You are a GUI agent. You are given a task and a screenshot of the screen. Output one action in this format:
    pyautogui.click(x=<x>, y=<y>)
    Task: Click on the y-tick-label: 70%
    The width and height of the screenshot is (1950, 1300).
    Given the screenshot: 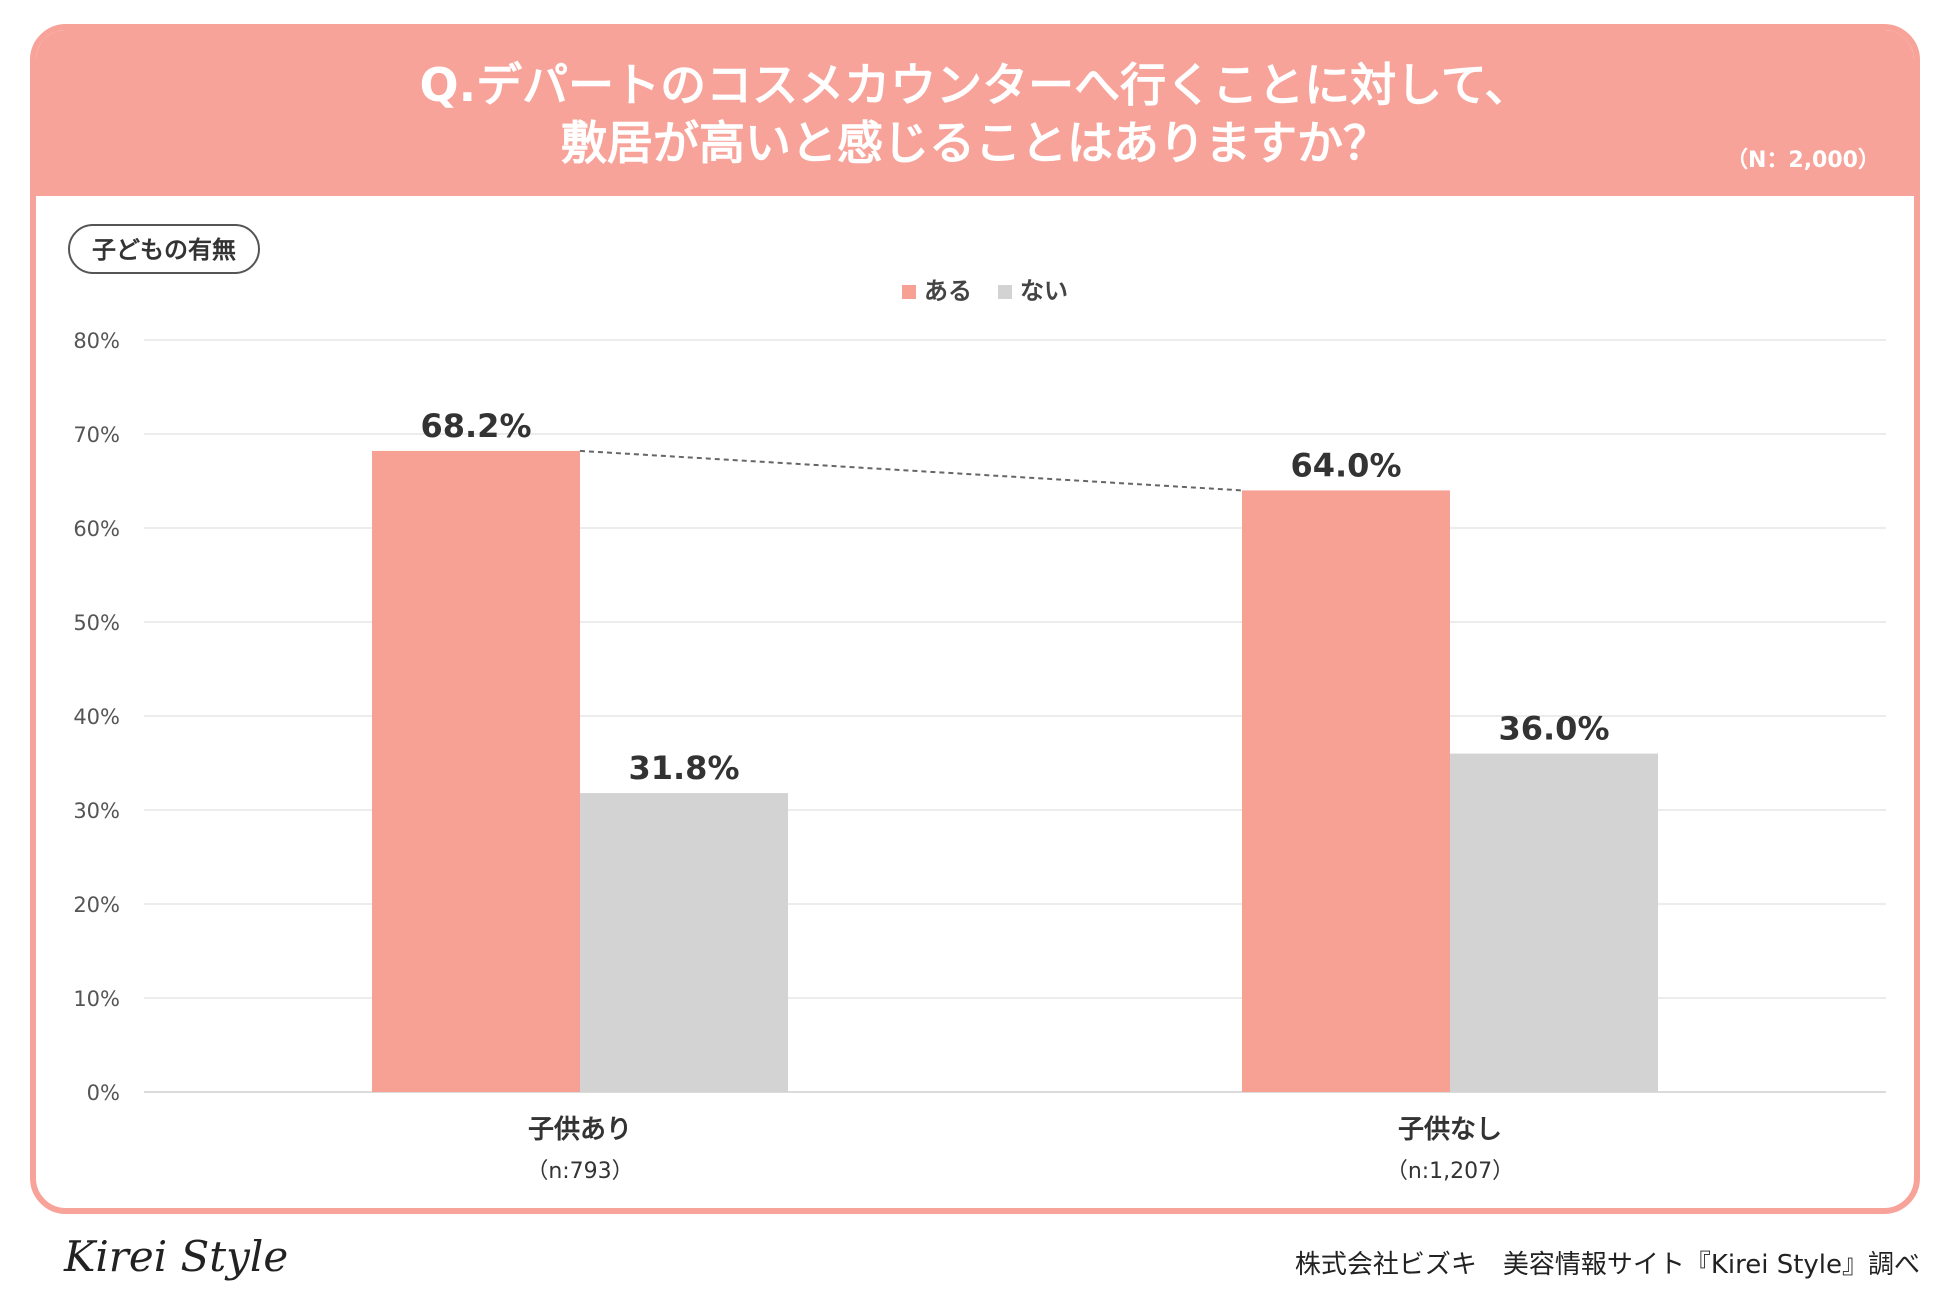 What is the action you would take?
    pyautogui.click(x=96, y=435)
    